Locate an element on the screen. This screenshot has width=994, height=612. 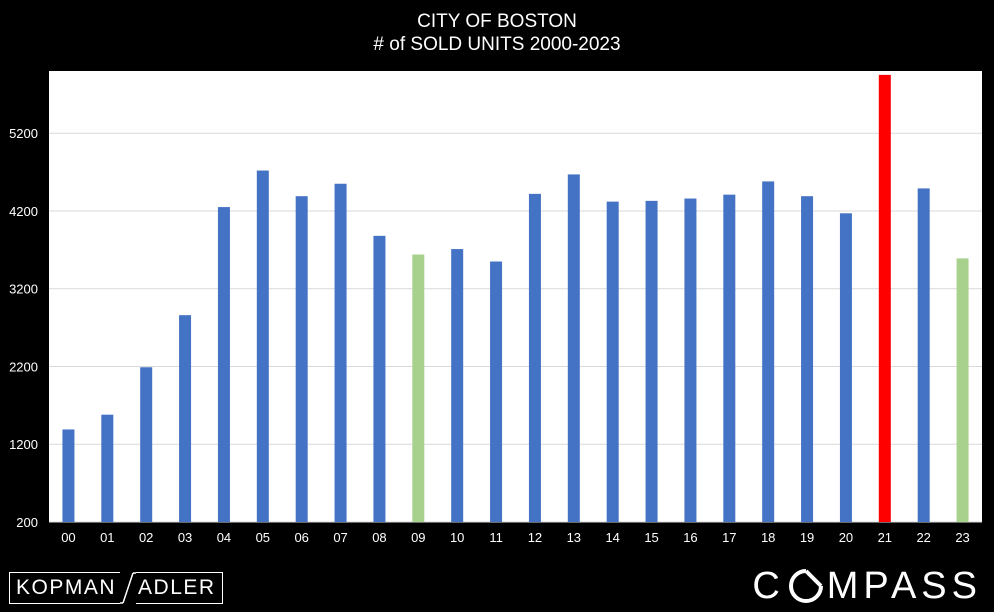
compass-logo: C MPASS is located at coordinates (867, 585).